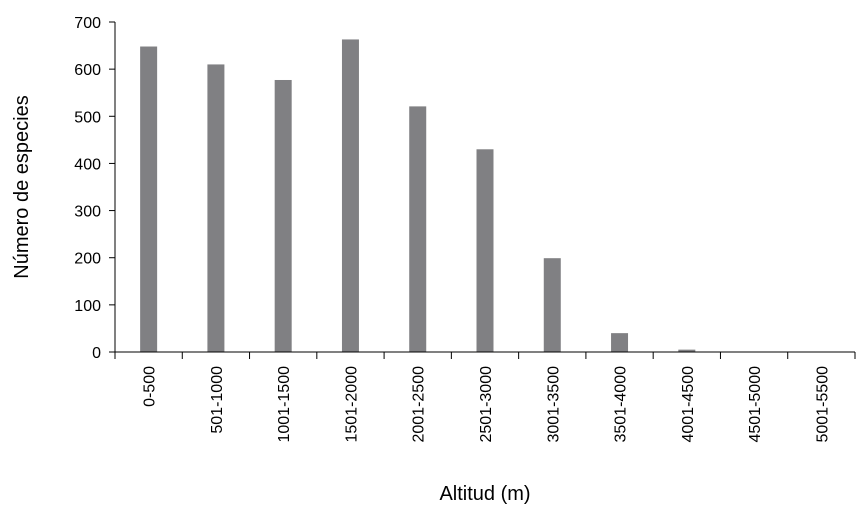 The image size is (856, 508). What do you see at coordinates (486, 404) in the screenshot?
I see `x-category-label: 2501-3000` at bounding box center [486, 404].